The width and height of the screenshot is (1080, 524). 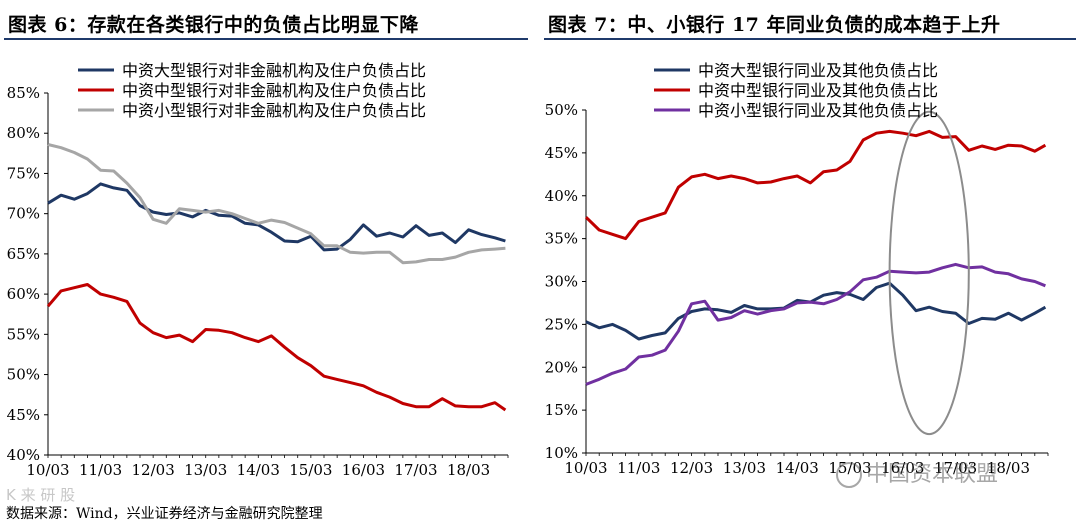 I want to click on chart-title: 图表 6：存款在各类银行中的负债占比明显下降, so click(x=213, y=25).